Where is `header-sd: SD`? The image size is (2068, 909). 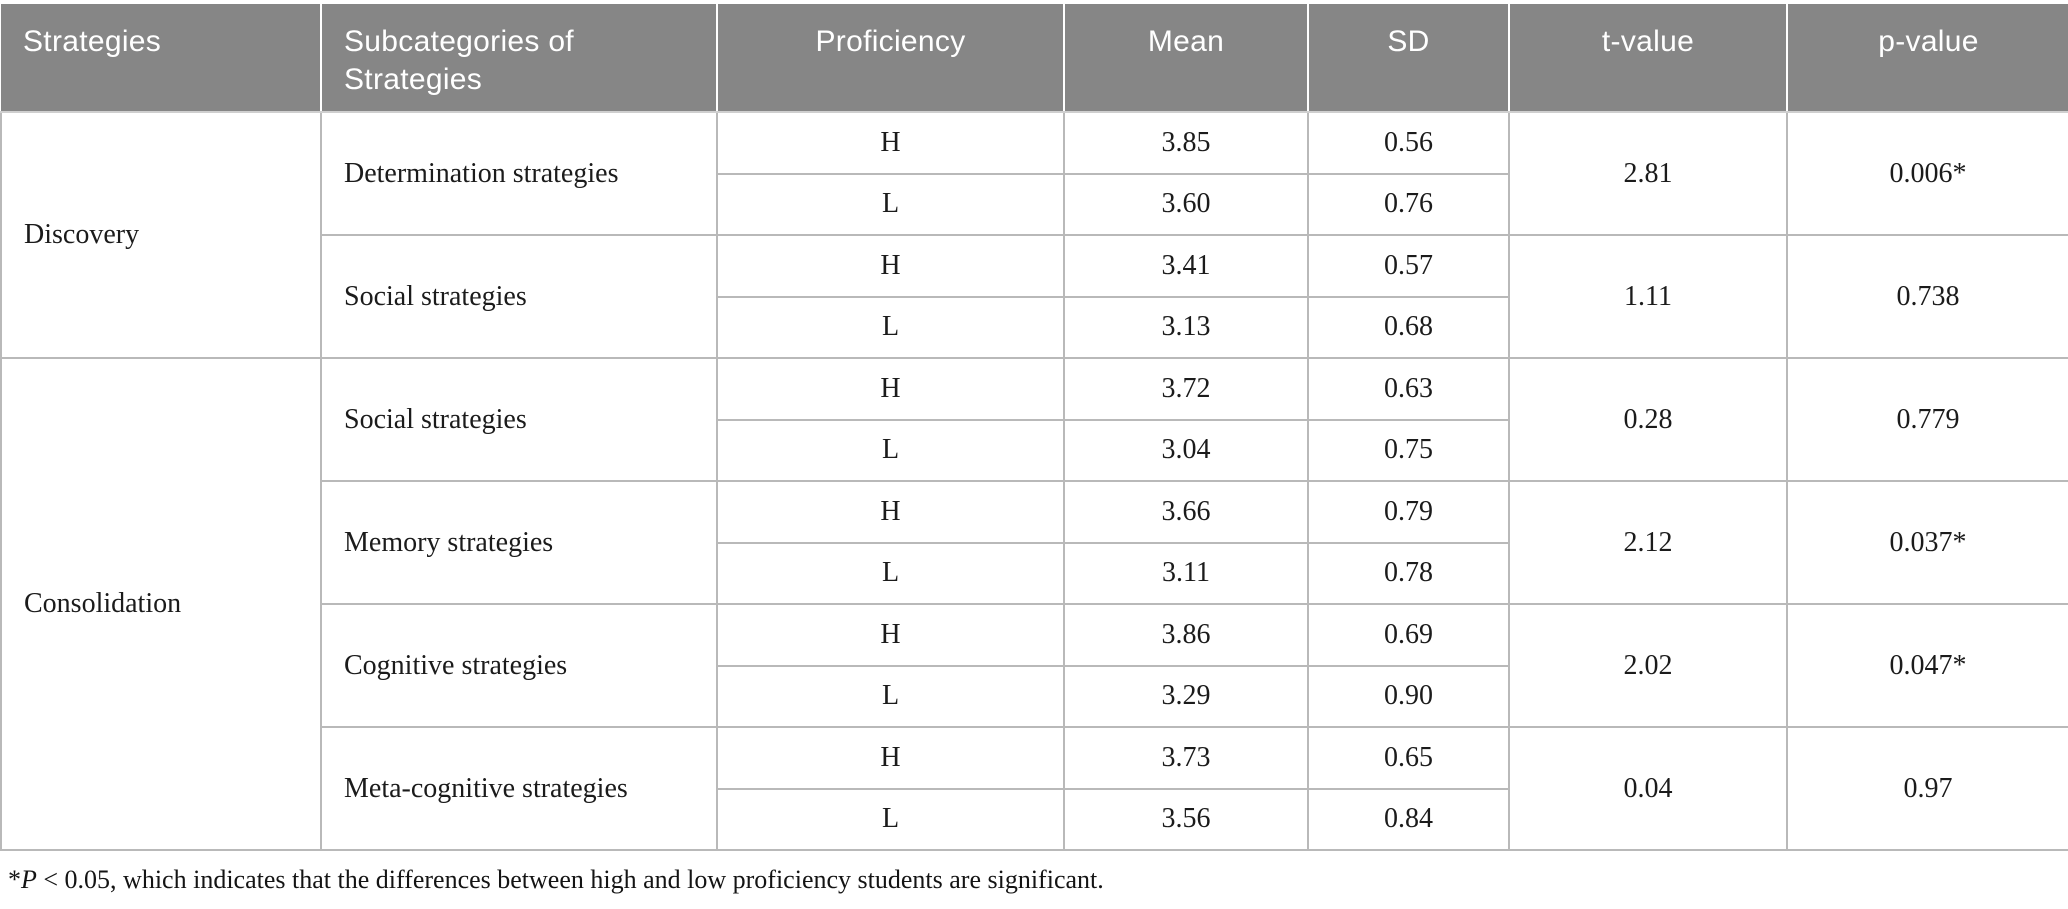 header-sd: SD is located at coordinates (1408, 58).